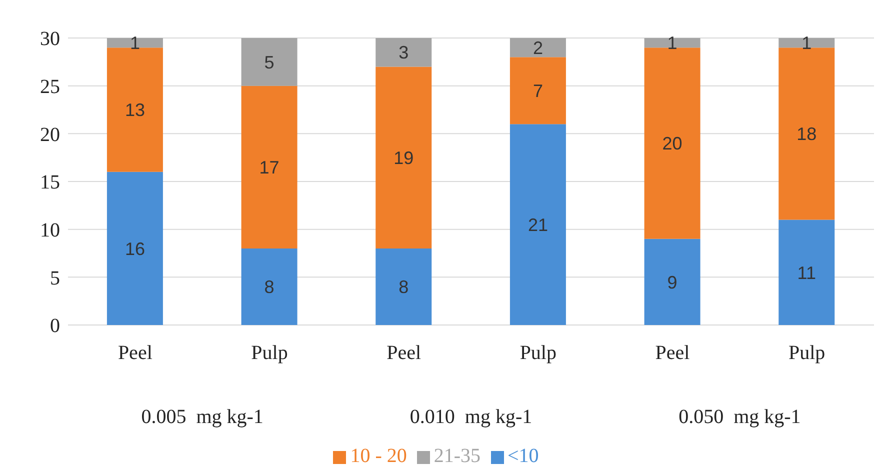 The width and height of the screenshot is (886, 475). I want to click on legend-label: 21-35, so click(457, 456).